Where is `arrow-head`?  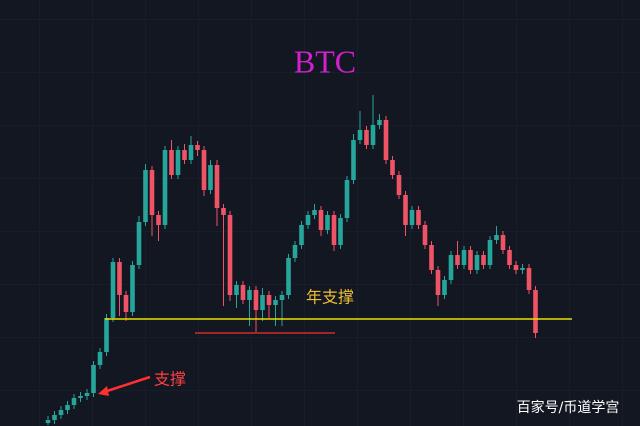 arrow-head is located at coordinates (103, 391).